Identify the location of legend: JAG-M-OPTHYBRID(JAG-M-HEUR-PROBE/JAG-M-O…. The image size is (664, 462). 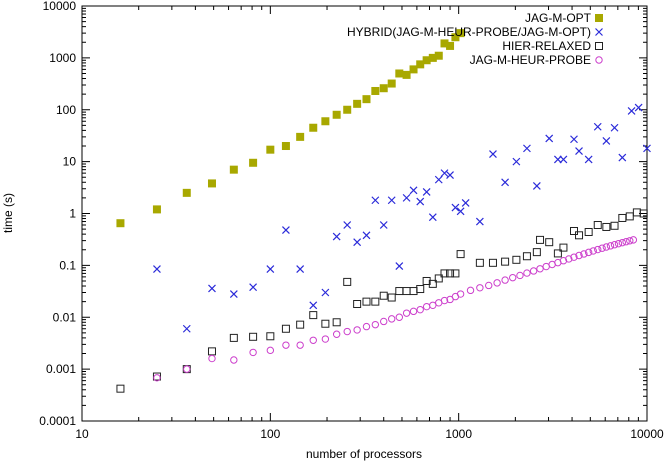
(475, 39).